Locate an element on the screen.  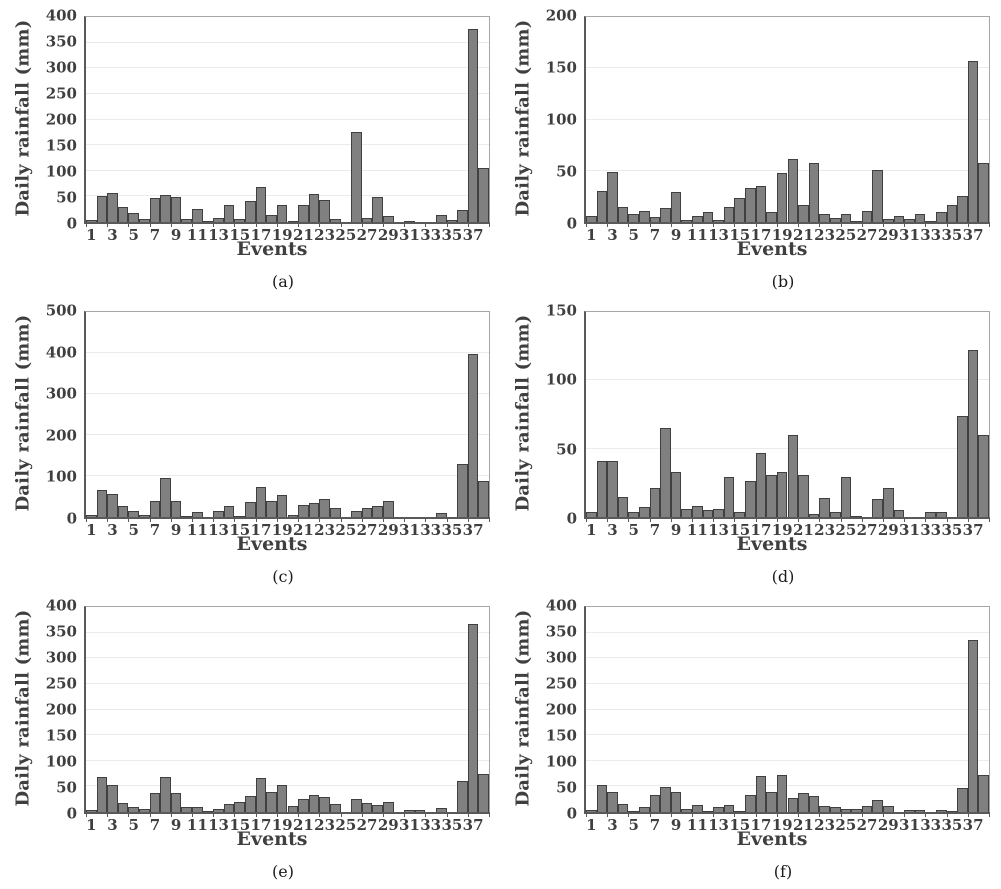
x-tick-label: 23 is located at coordinates (825, 825).